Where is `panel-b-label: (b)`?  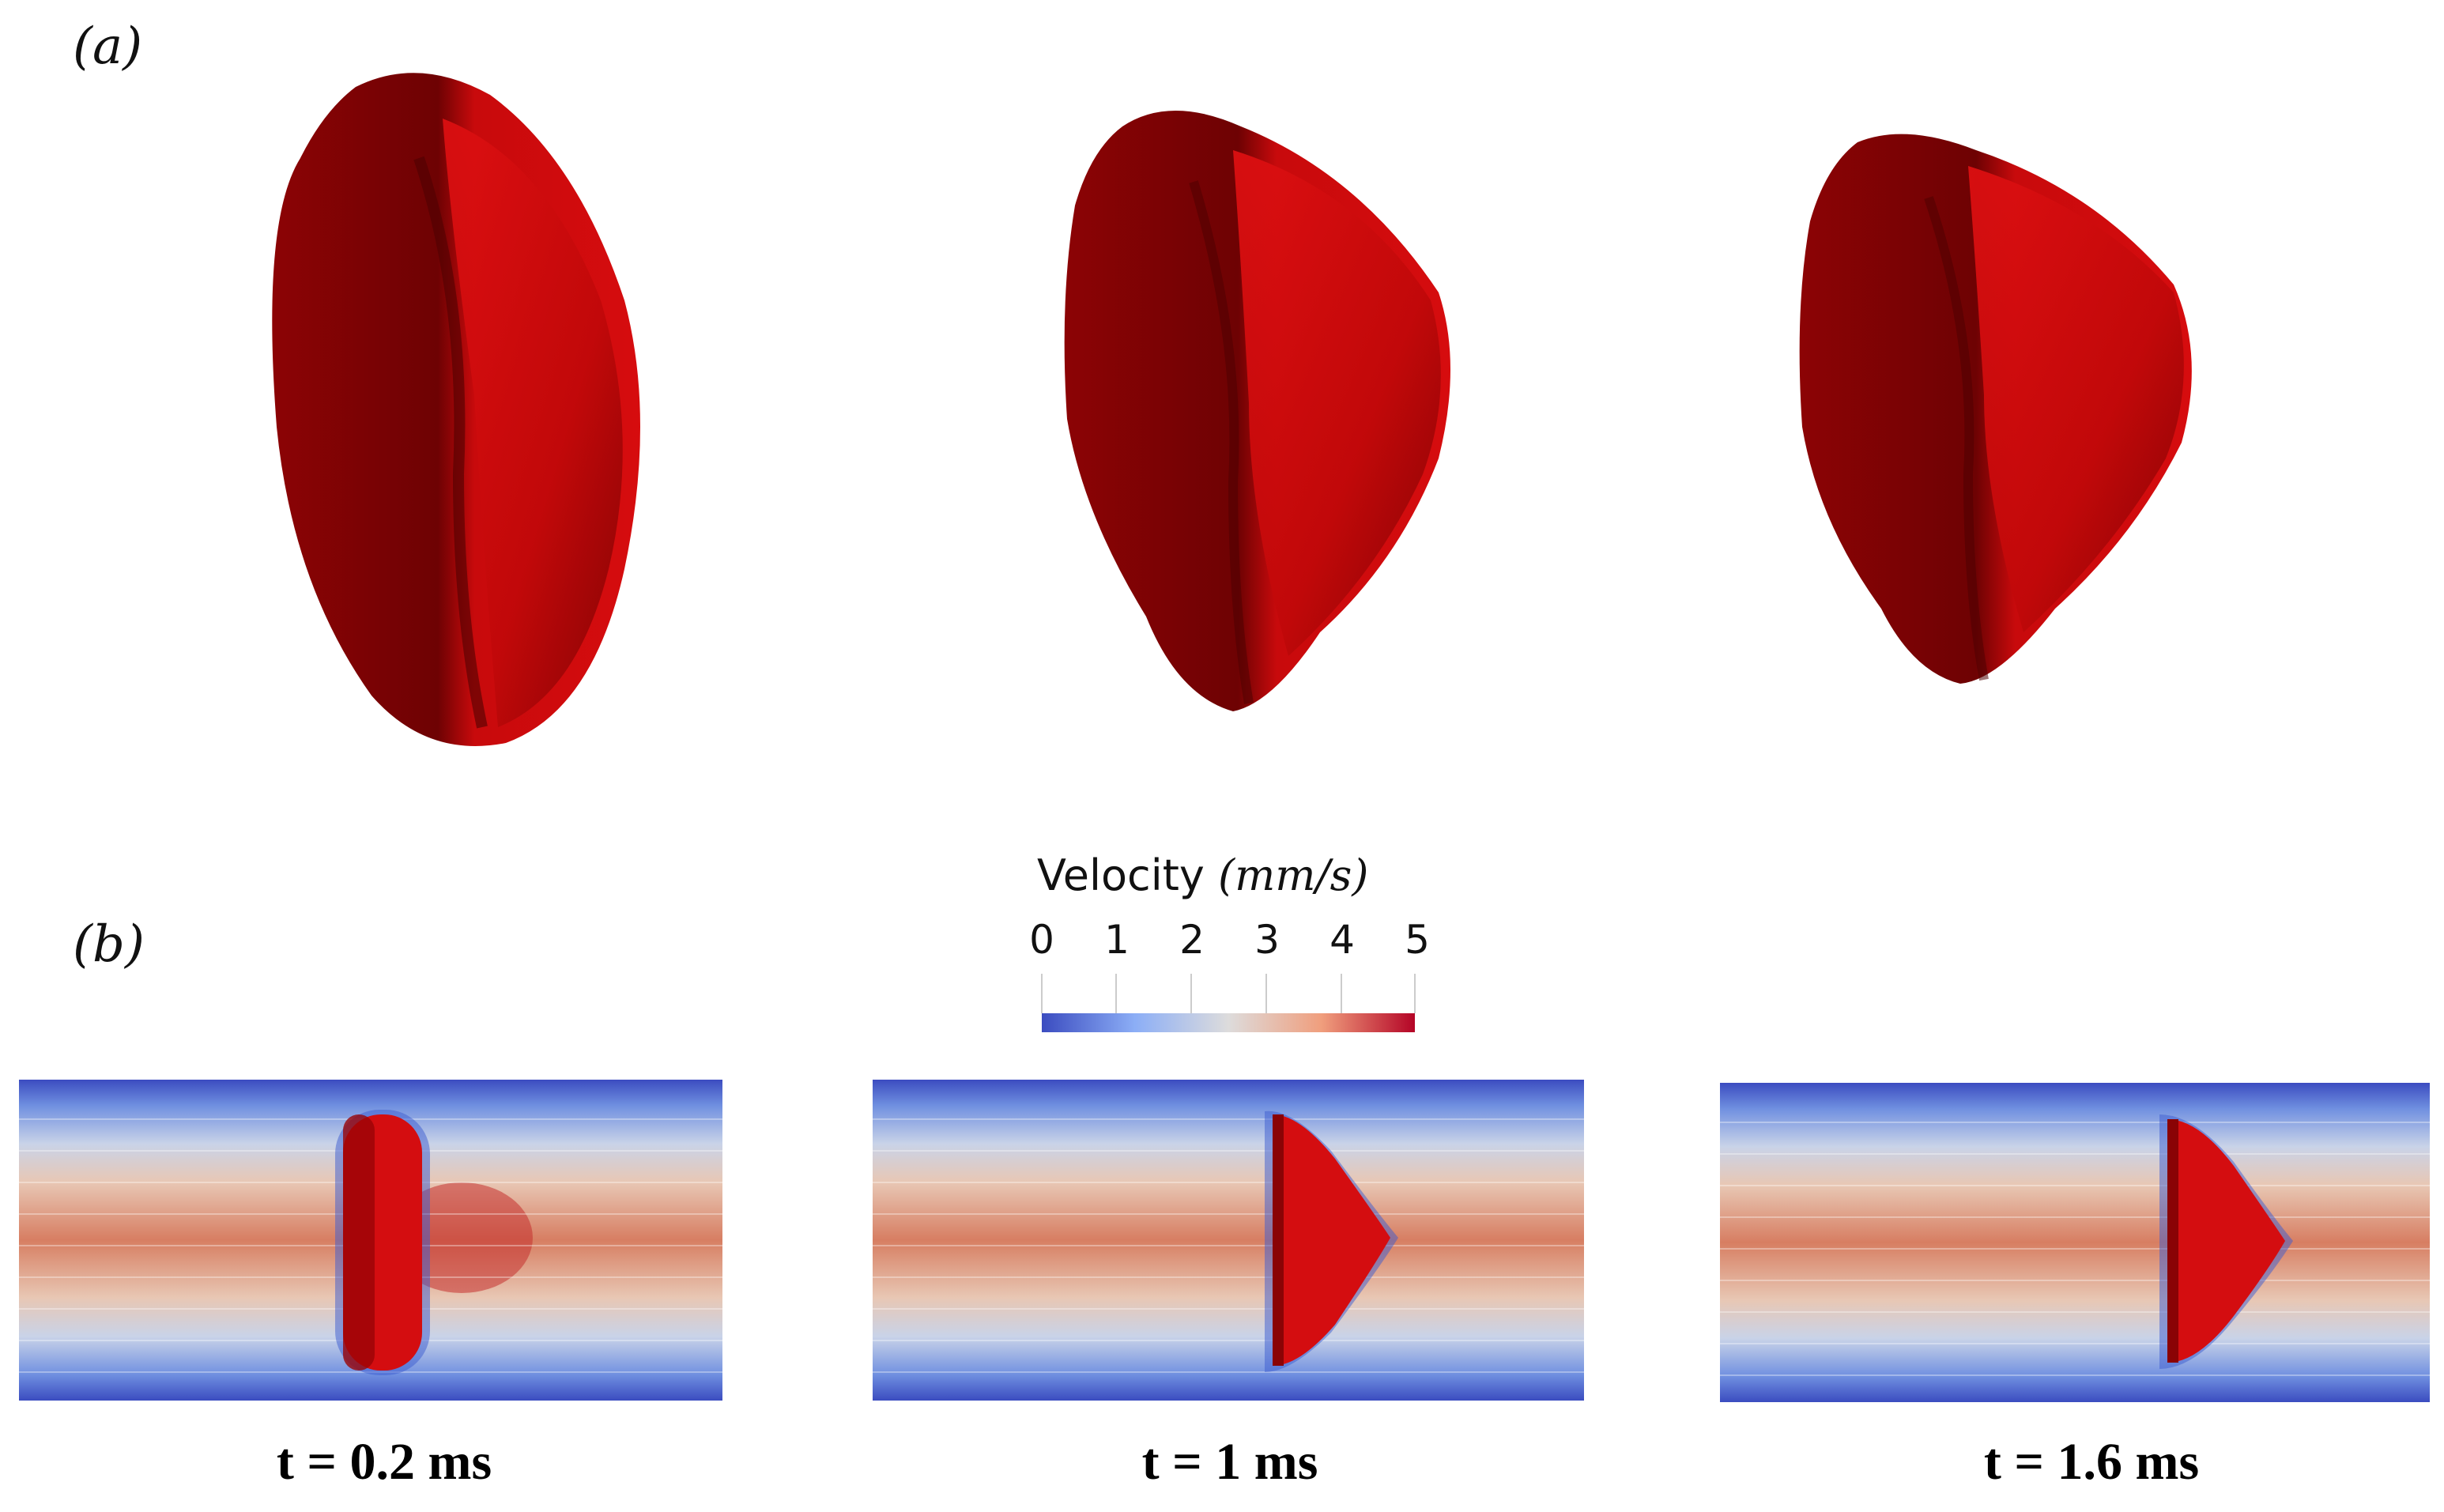
panel-b-label: (b) is located at coordinates (109, 944).